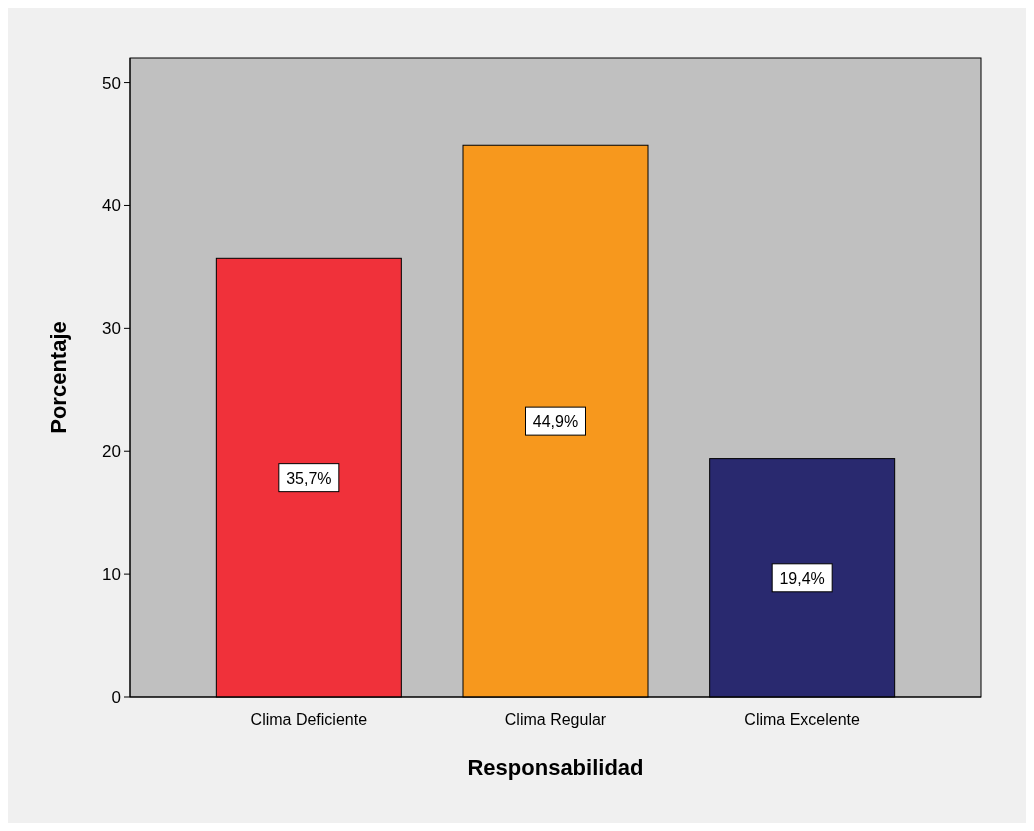 Image resolution: width=1034 pixels, height=831 pixels. I want to click on y-tick-label: 0, so click(116, 697).